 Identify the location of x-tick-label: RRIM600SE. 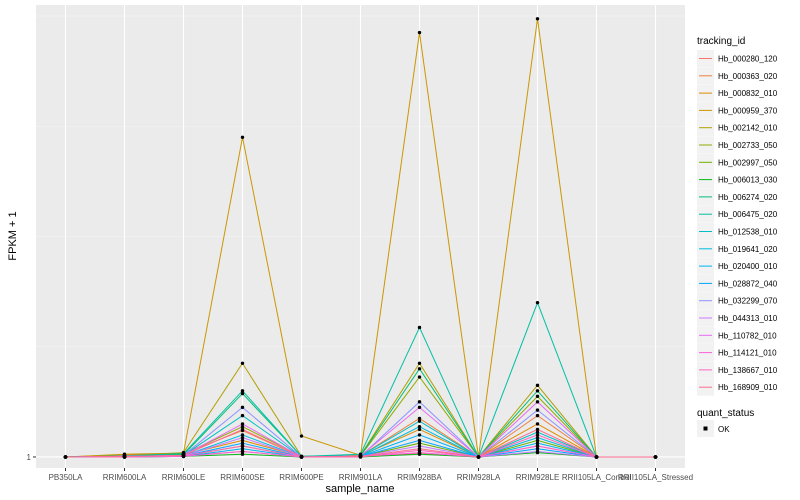
(242, 477).